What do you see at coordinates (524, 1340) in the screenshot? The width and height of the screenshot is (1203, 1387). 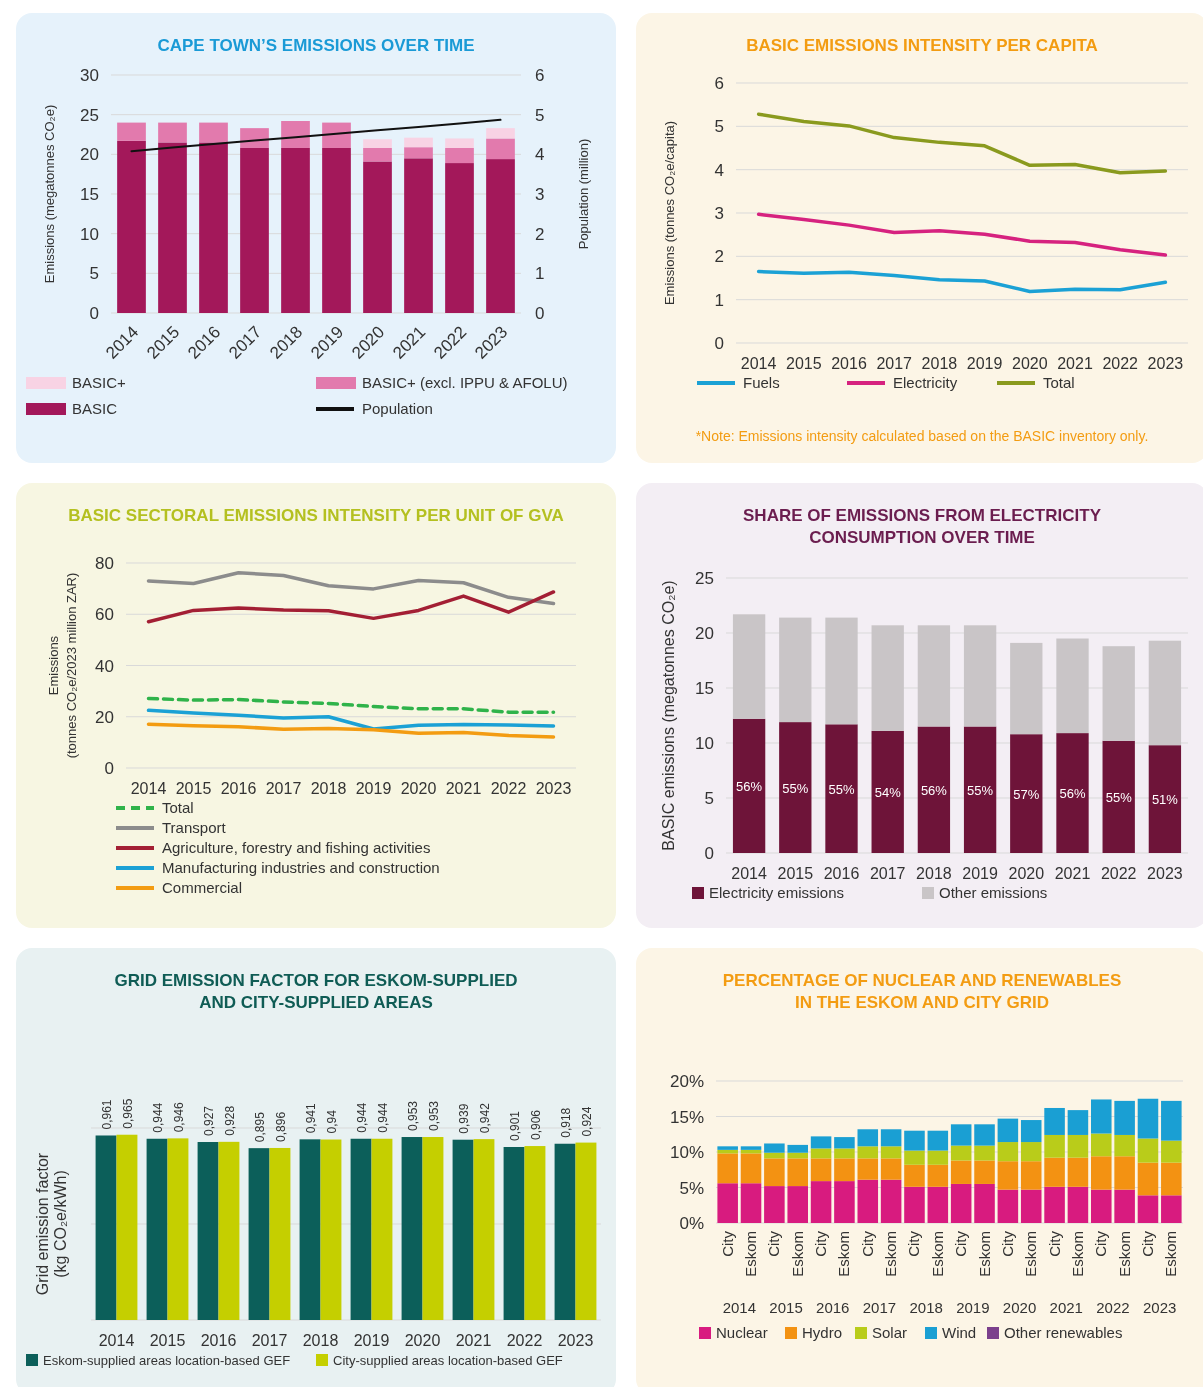 I see `x-tick-label: 2022` at bounding box center [524, 1340].